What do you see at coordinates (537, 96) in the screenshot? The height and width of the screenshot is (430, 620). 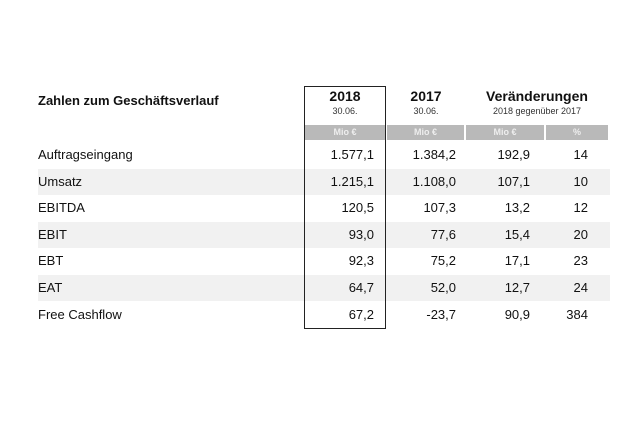 I see `changes-title: Veränderungen` at bounding box center [537, 96].